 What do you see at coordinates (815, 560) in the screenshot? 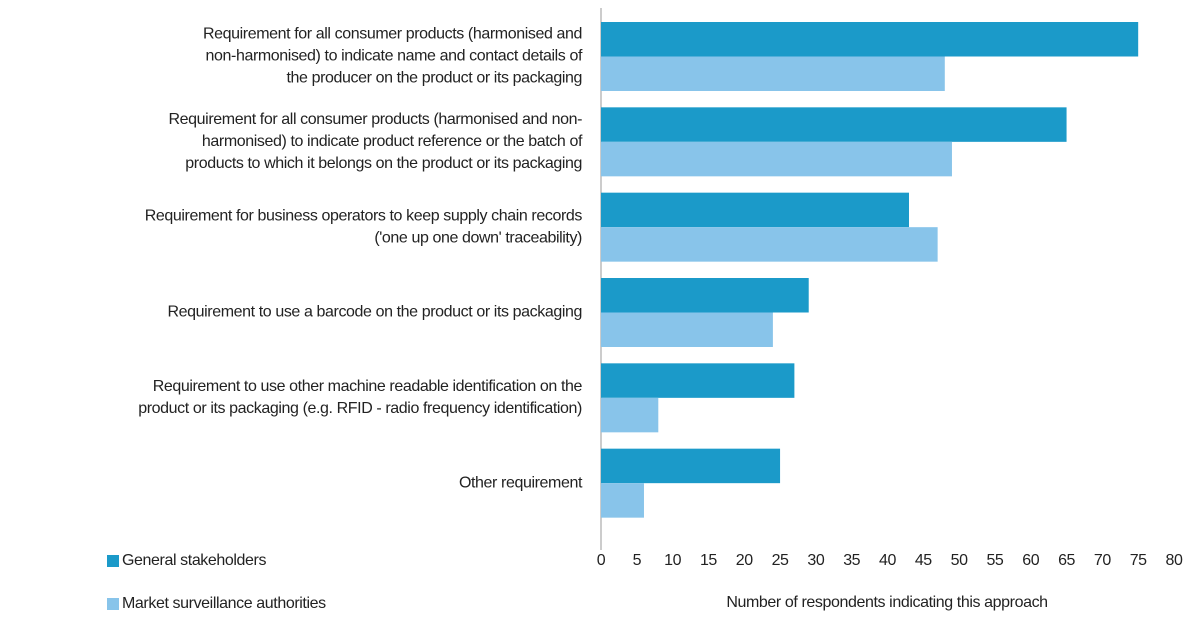
I see `x-tick-label: 30` at bounding box center [815, 560].